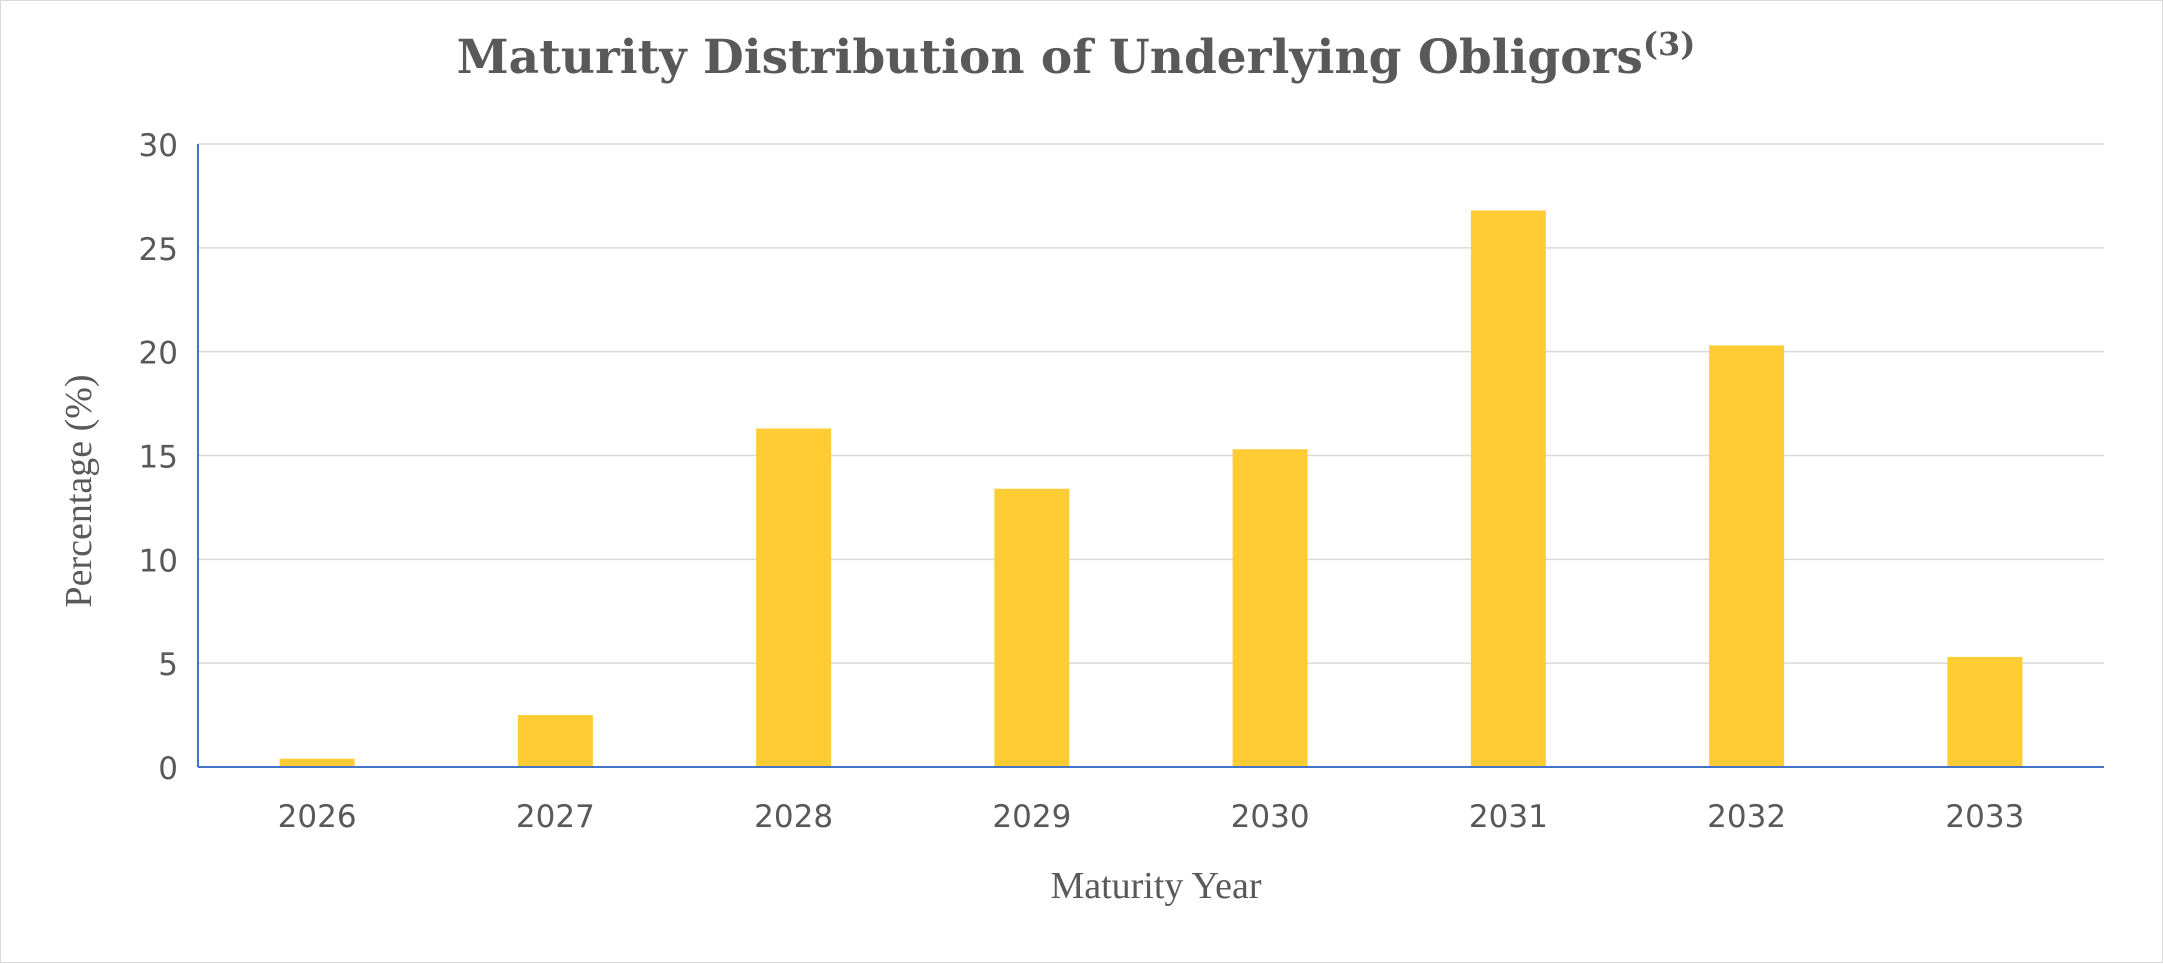 The image size is (2163, 964). What do you see at coordinates (1508, 488) in the screenshot?
I see `bar-2031` at bounding box center [1508, 488].